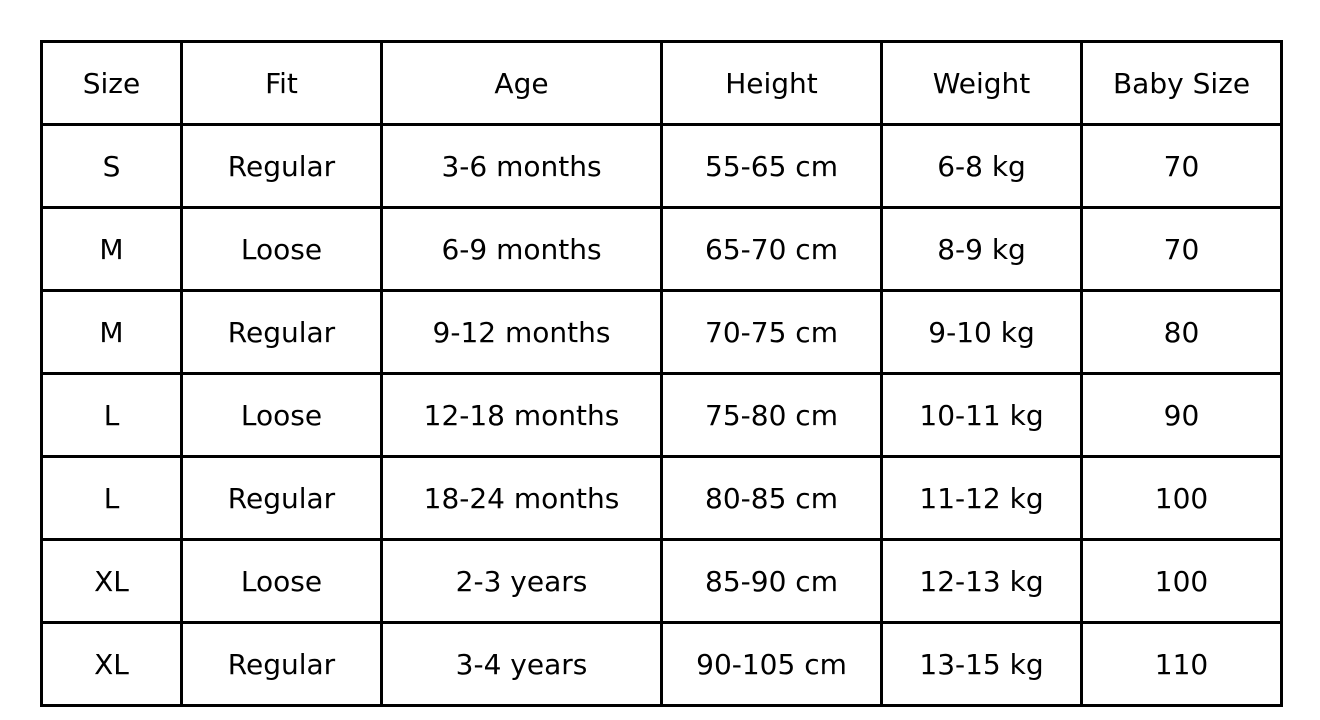 Image resolution: width=1320 pixels, height=720 pixels. I want to click on table-cell-height: 80-85 cm, so click(771, 498).